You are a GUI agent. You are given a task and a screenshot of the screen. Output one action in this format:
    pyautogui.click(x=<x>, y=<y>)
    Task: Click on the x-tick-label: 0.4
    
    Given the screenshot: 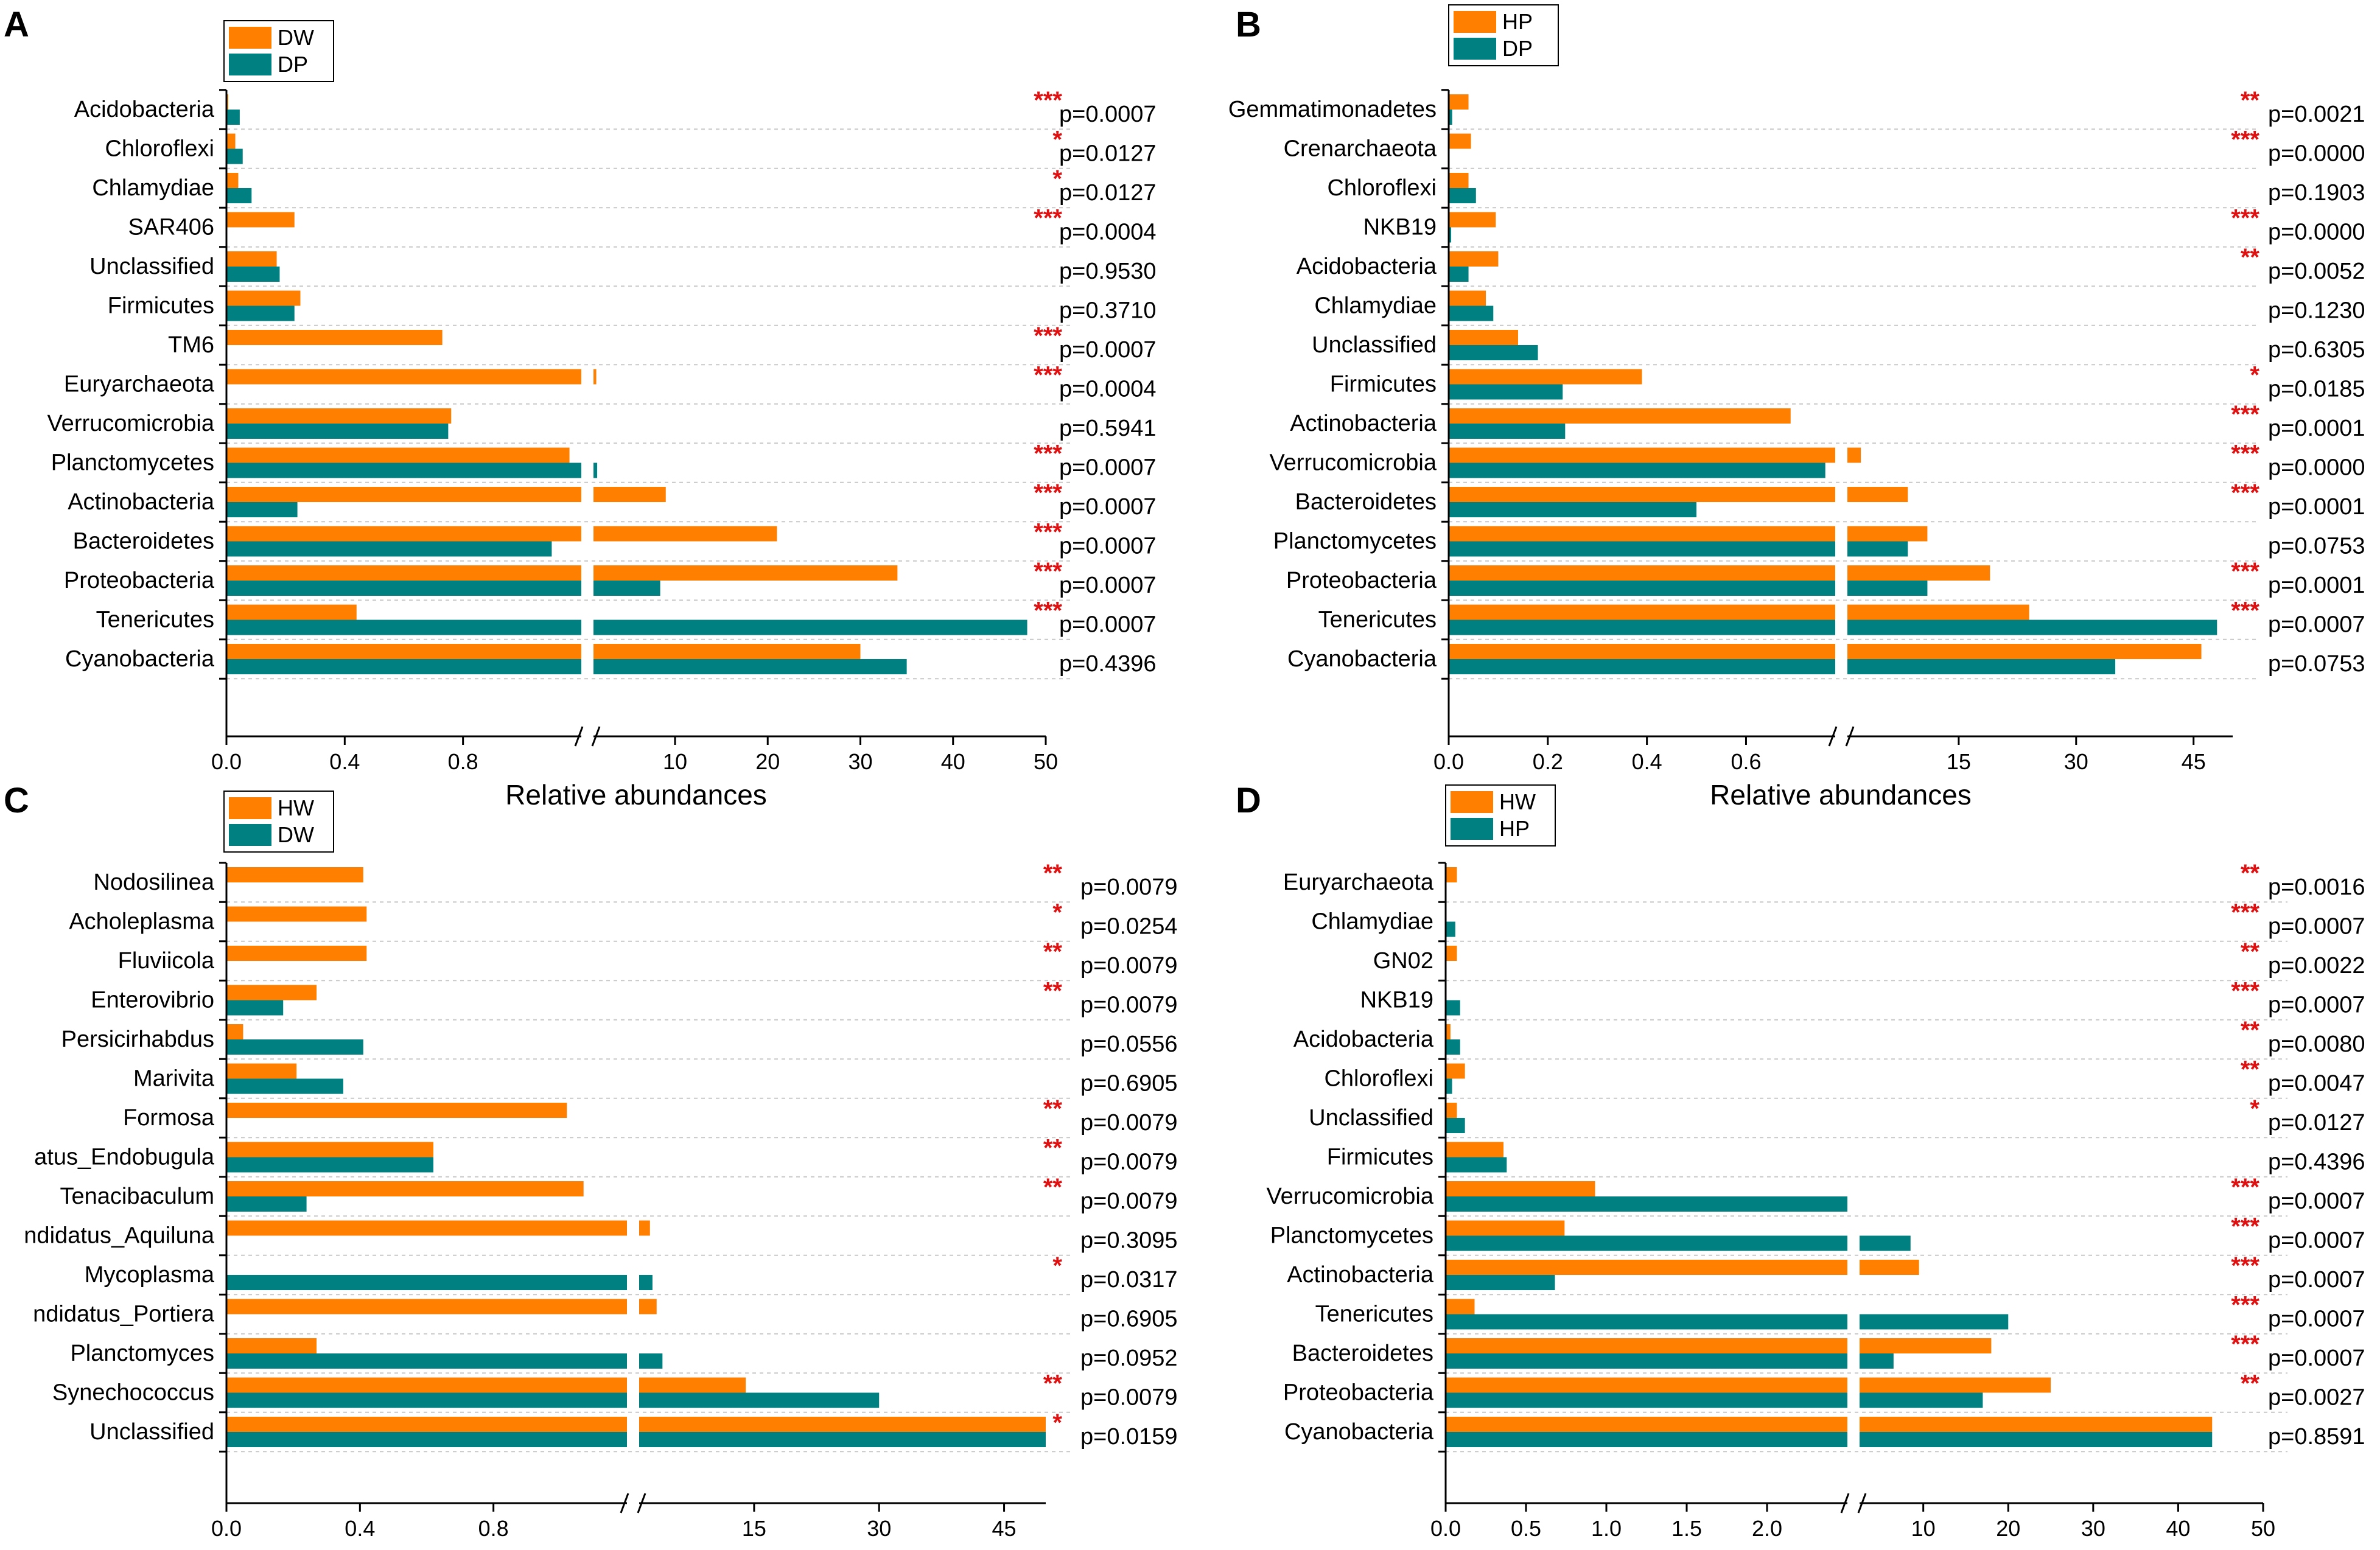 What is the action you would take?
    pyautogui.click(x=344, y=761)
    